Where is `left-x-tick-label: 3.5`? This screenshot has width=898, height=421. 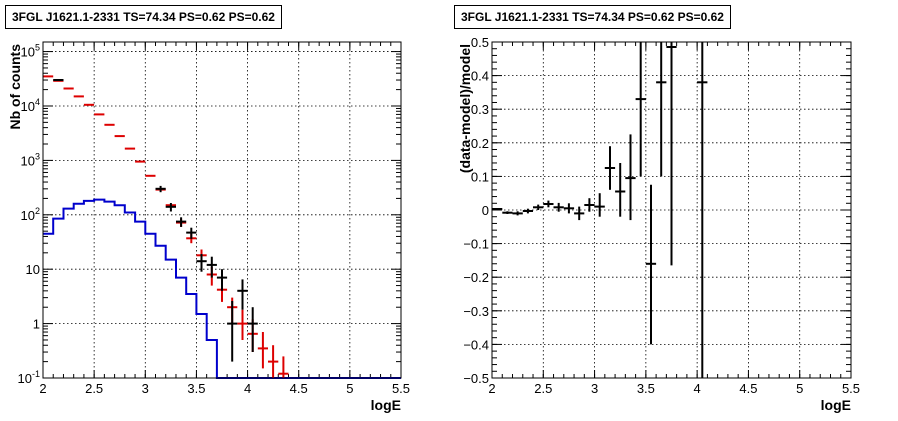
left-x-tick-label: 3.5 is located at coordinates (196, 388).